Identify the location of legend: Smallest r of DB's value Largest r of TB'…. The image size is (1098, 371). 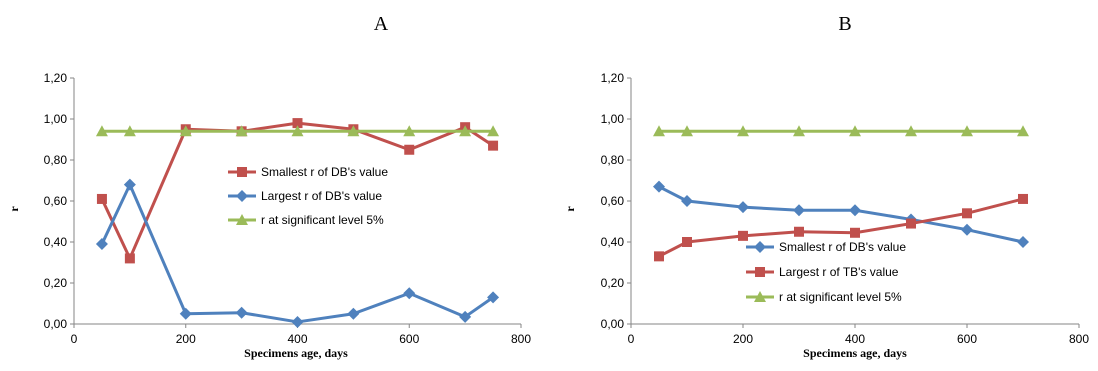
(826, 272).